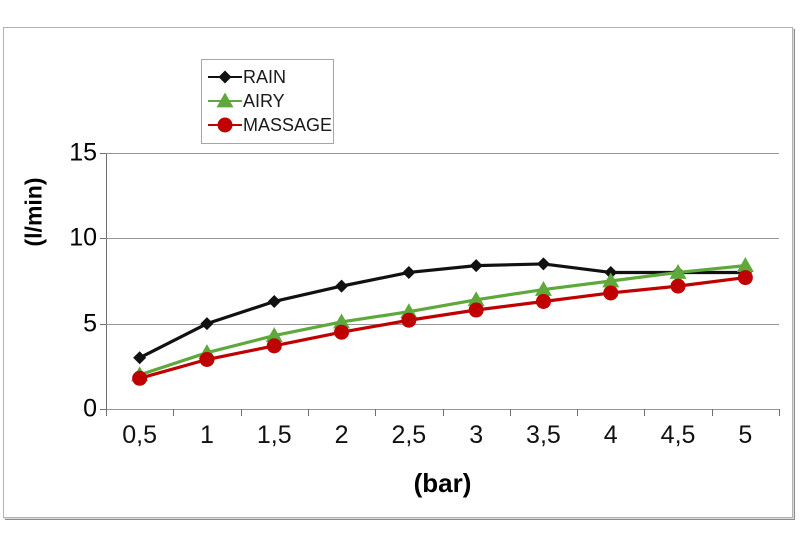 The width and height of the screenshot is (800, 533). What do you see at coordinates (83, 237) in the screenshot?
I see `y-tick-label: 10` at bounding box center [83, 237].